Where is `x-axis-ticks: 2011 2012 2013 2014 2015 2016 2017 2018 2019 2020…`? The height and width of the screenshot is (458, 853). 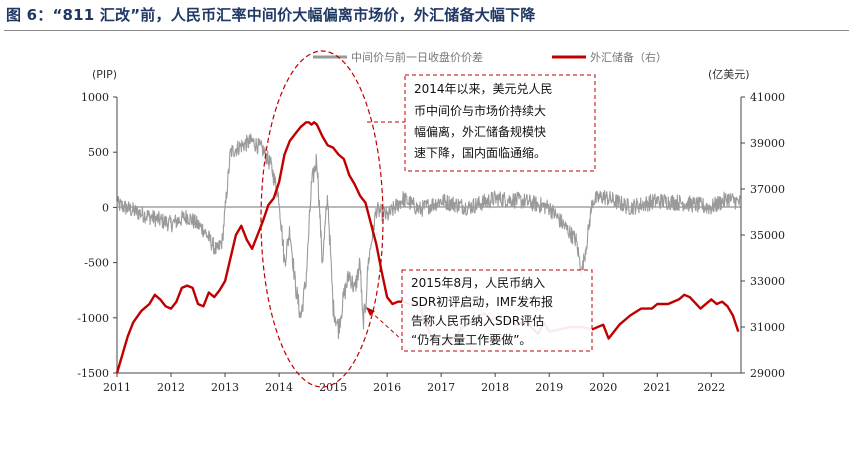 x-axis-ticks: 2011 2012 2013 2014 2015 2016 2017 2018 2019 2020… is located at coordinates (414, 383).